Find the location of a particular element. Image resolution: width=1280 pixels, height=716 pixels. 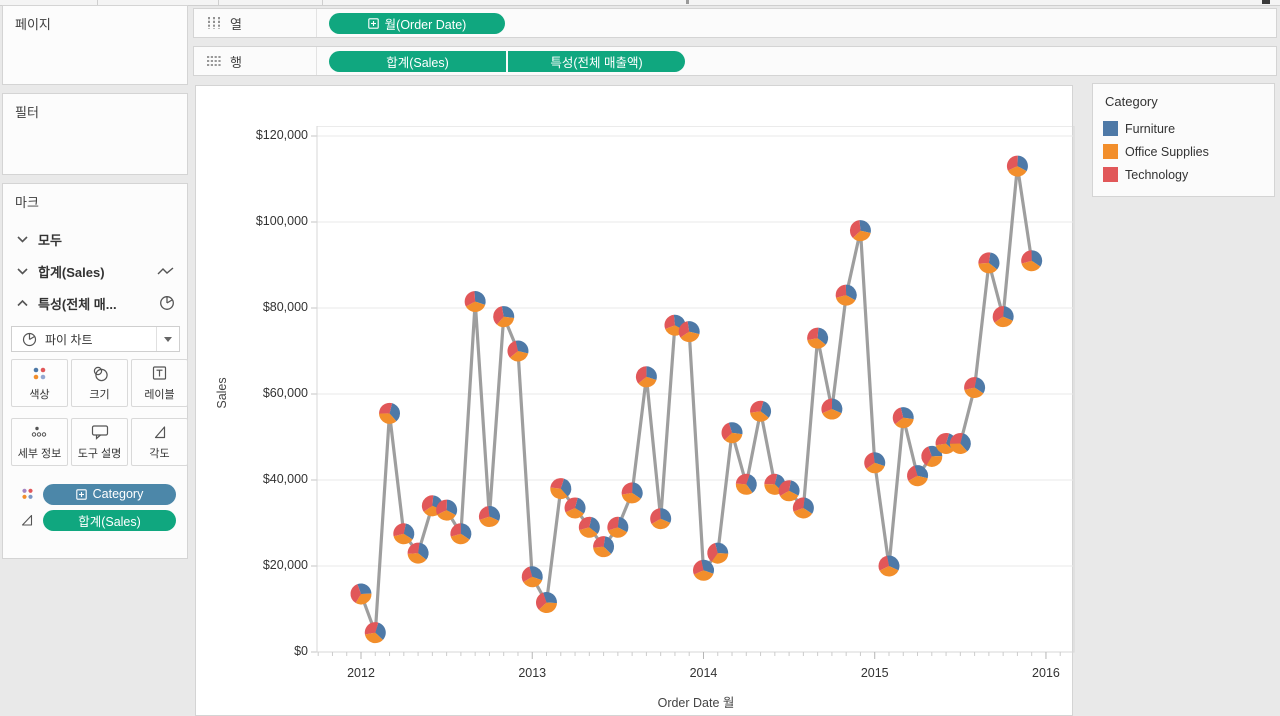

columns-shelf-label: 열 is located at coordinates (236, 24).